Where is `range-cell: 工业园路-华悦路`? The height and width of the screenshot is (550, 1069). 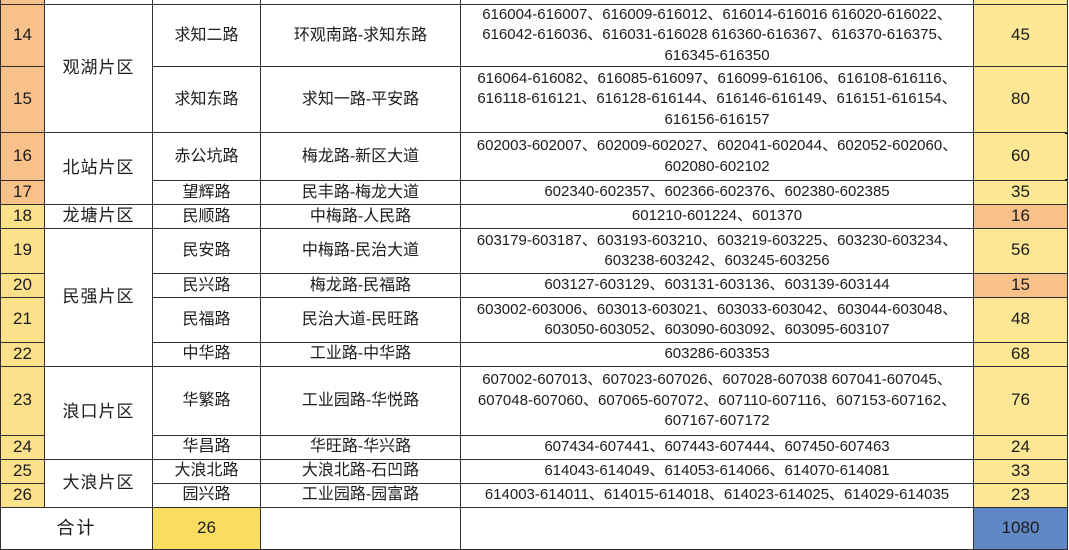
range-cell: 工业园路-华悦路 is located at coordinates (360, 400).